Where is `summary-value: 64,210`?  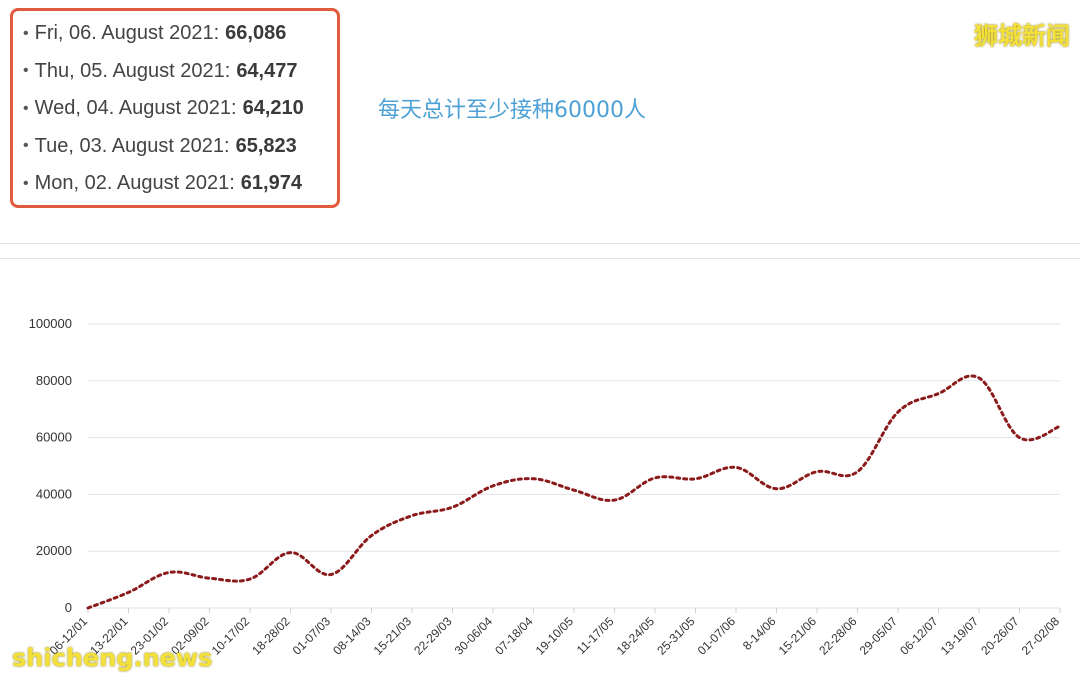 summary-value: 64,210 is located at coordinates (273, 108).